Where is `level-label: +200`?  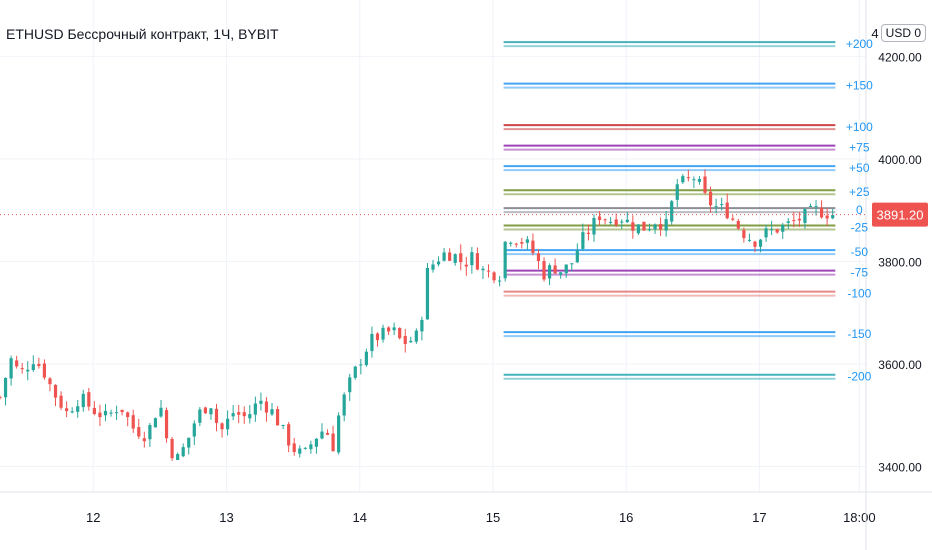 level-label: +200 is located at coordinates (859, 44).